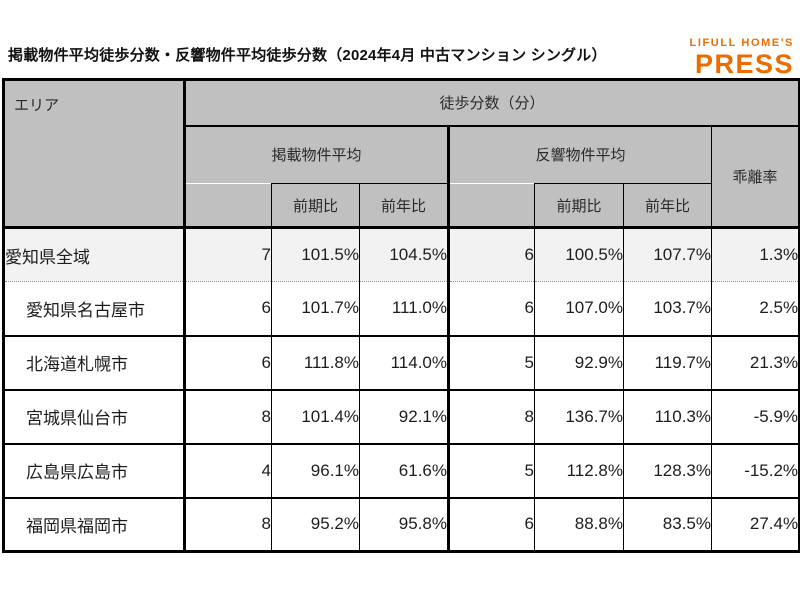 This screenshot has width=800, height=600. I want to click on listed-prev-year-cell: 111.0%, so click(404, 308).